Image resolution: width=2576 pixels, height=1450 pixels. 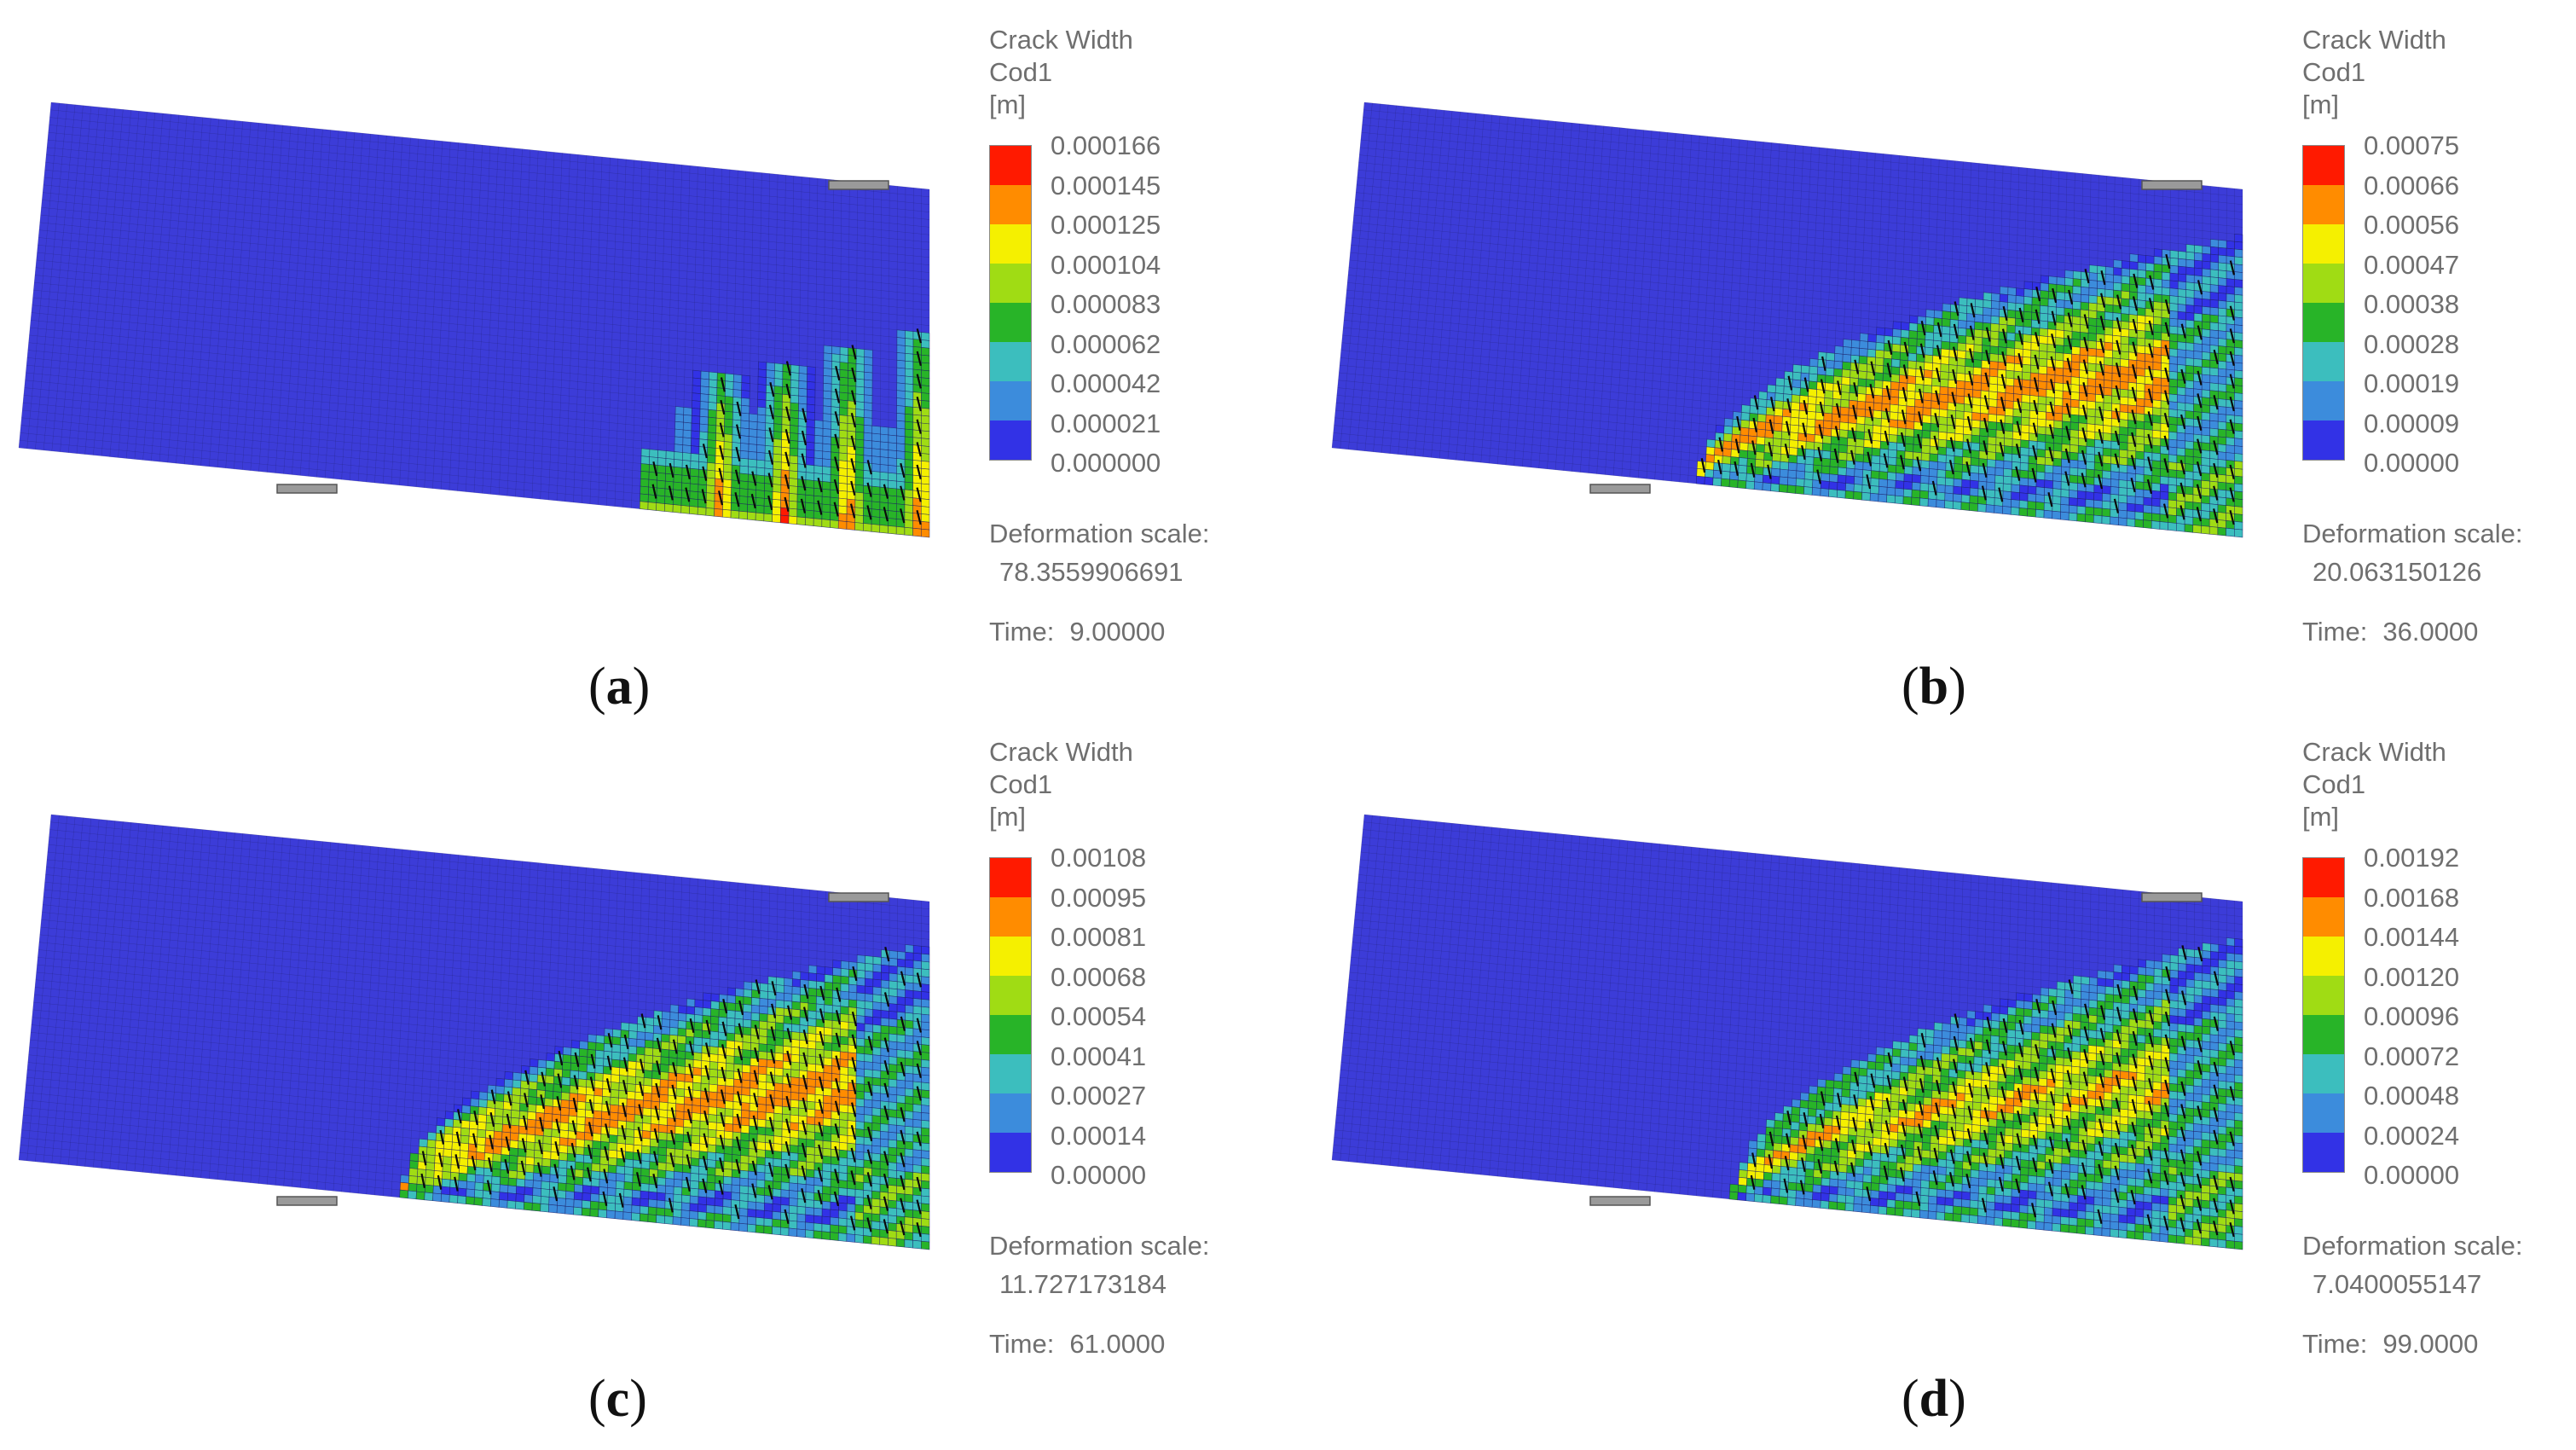 I want to click on legend-tick-label: 0.000125, so click(x=1106, y=225).